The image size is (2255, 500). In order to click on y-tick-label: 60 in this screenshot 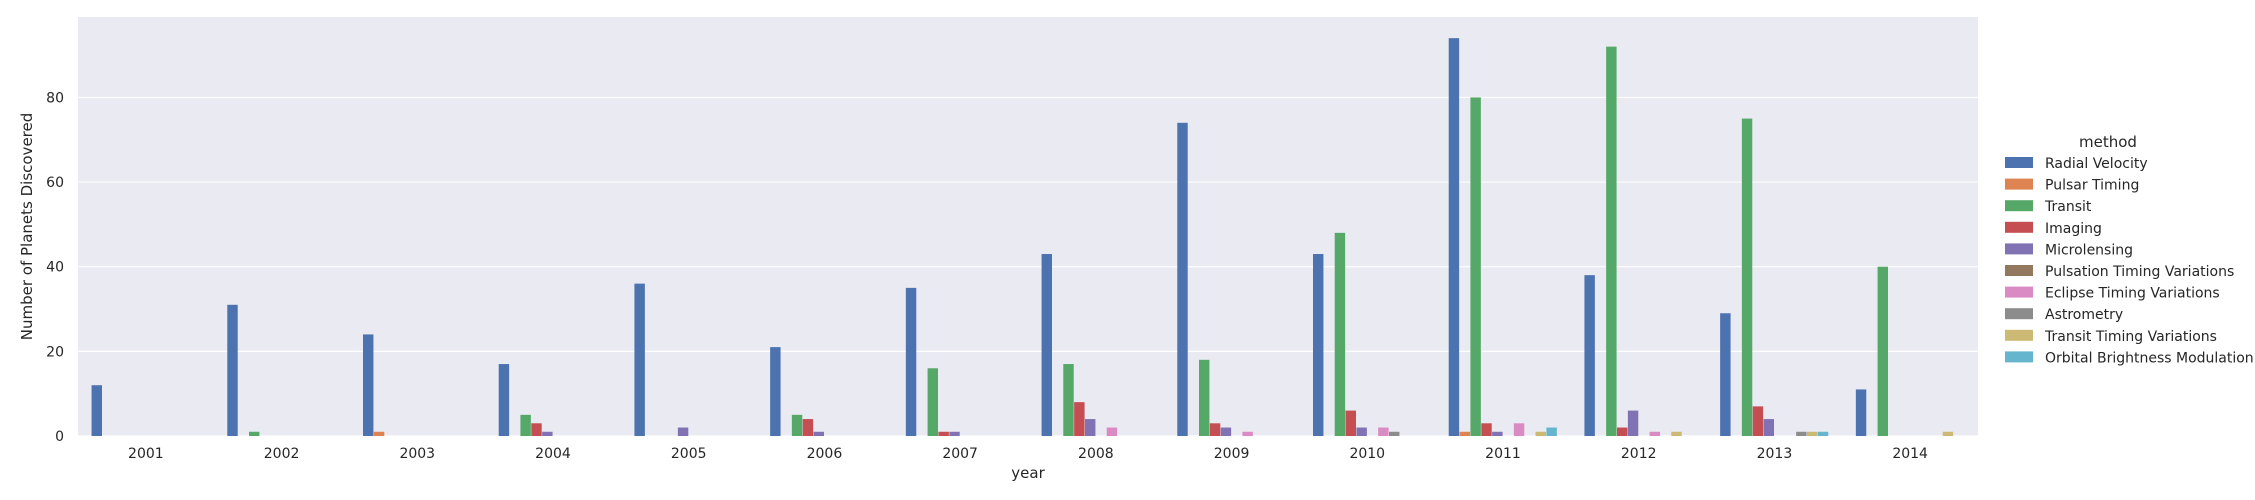, I will do `click(55, 183)`.